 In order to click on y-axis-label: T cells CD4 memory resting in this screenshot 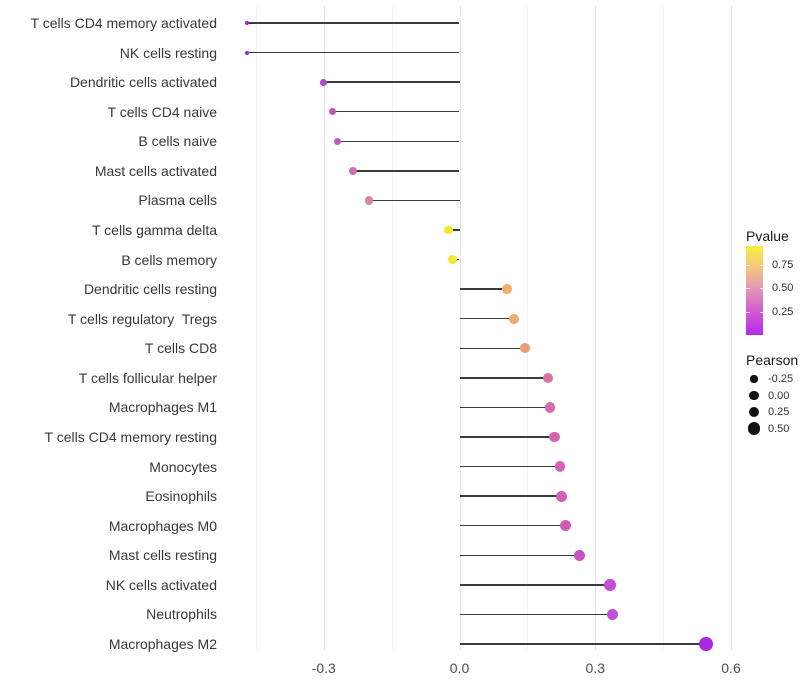, I will do `click(130, 436)`.